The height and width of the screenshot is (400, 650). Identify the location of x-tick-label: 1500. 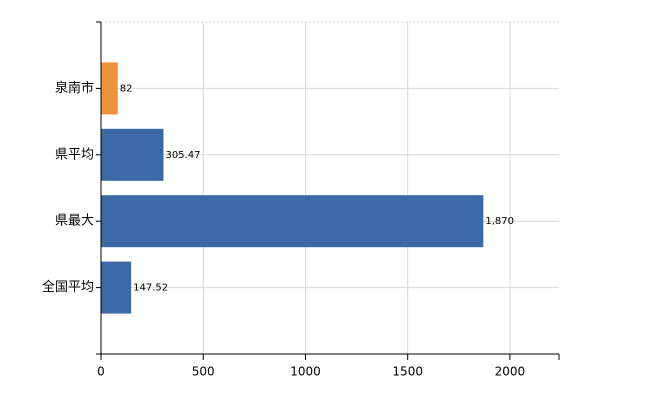
(407, 372).